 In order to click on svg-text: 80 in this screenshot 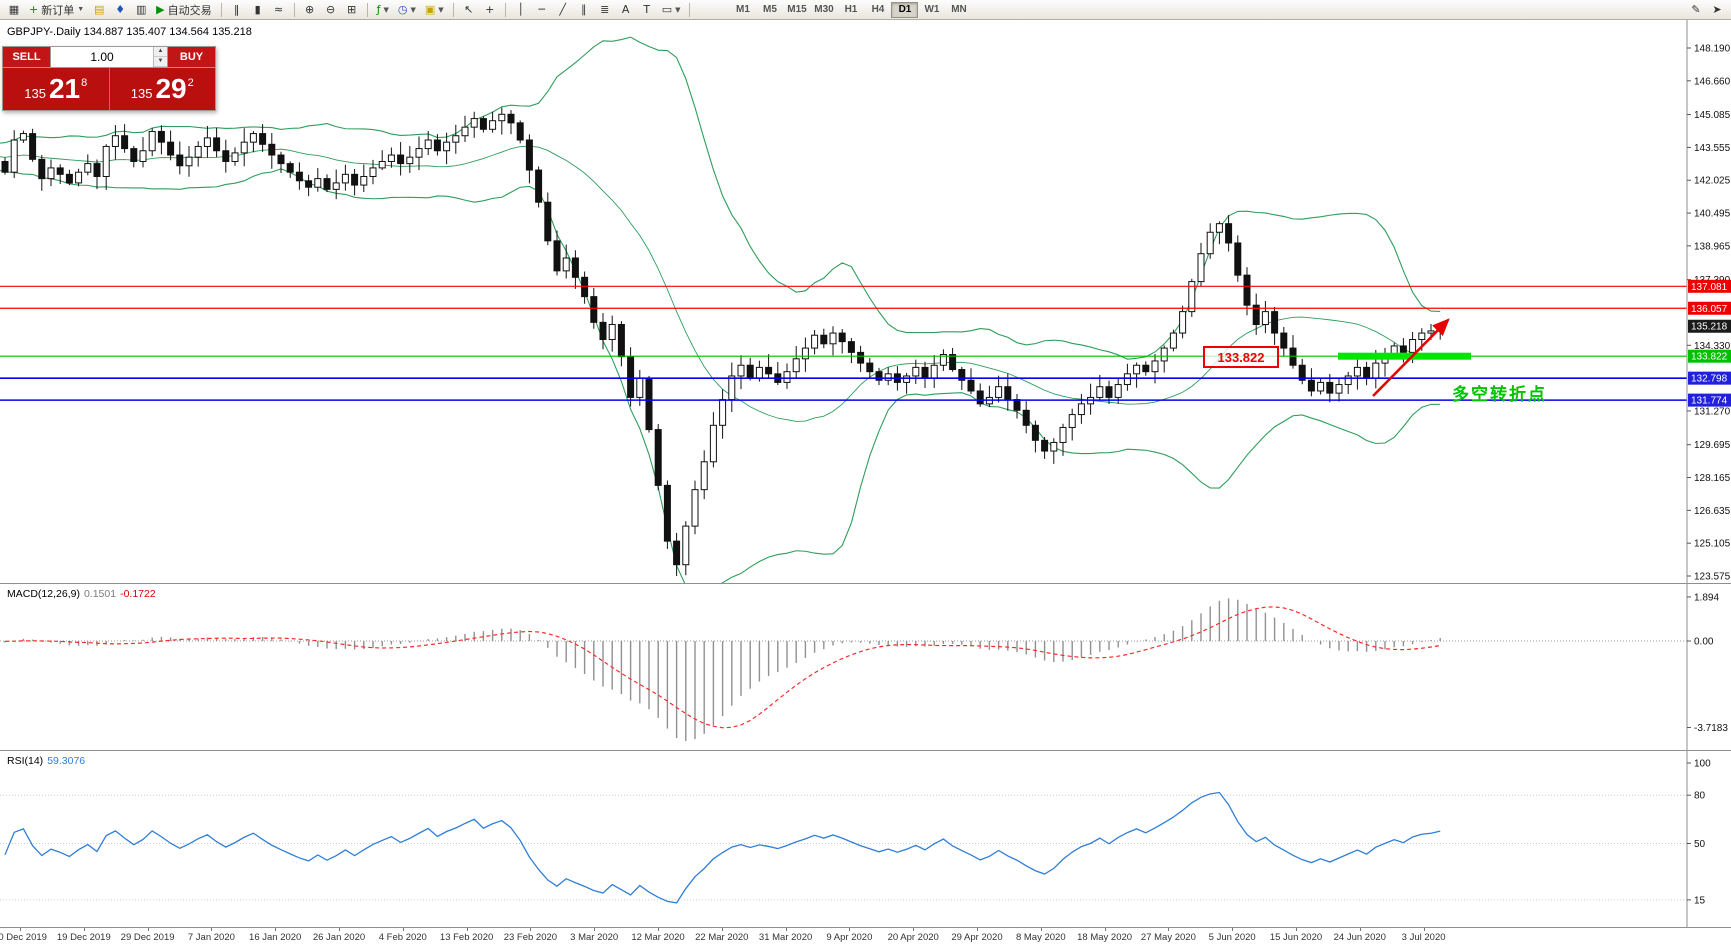, I will do `click(1700, 796)`.